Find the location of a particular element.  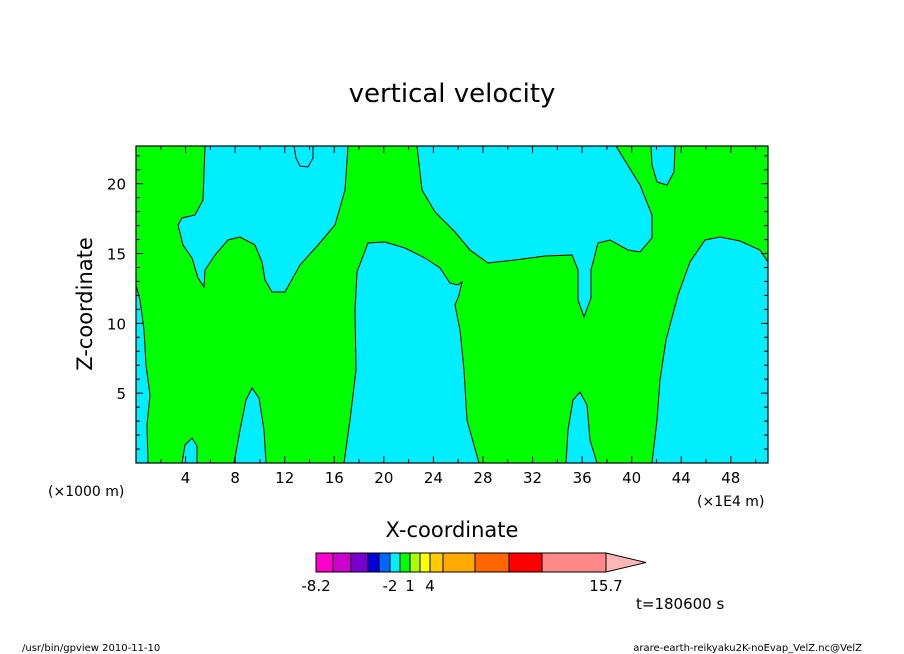

cyan-region-center is located at coordinates (411, 352).